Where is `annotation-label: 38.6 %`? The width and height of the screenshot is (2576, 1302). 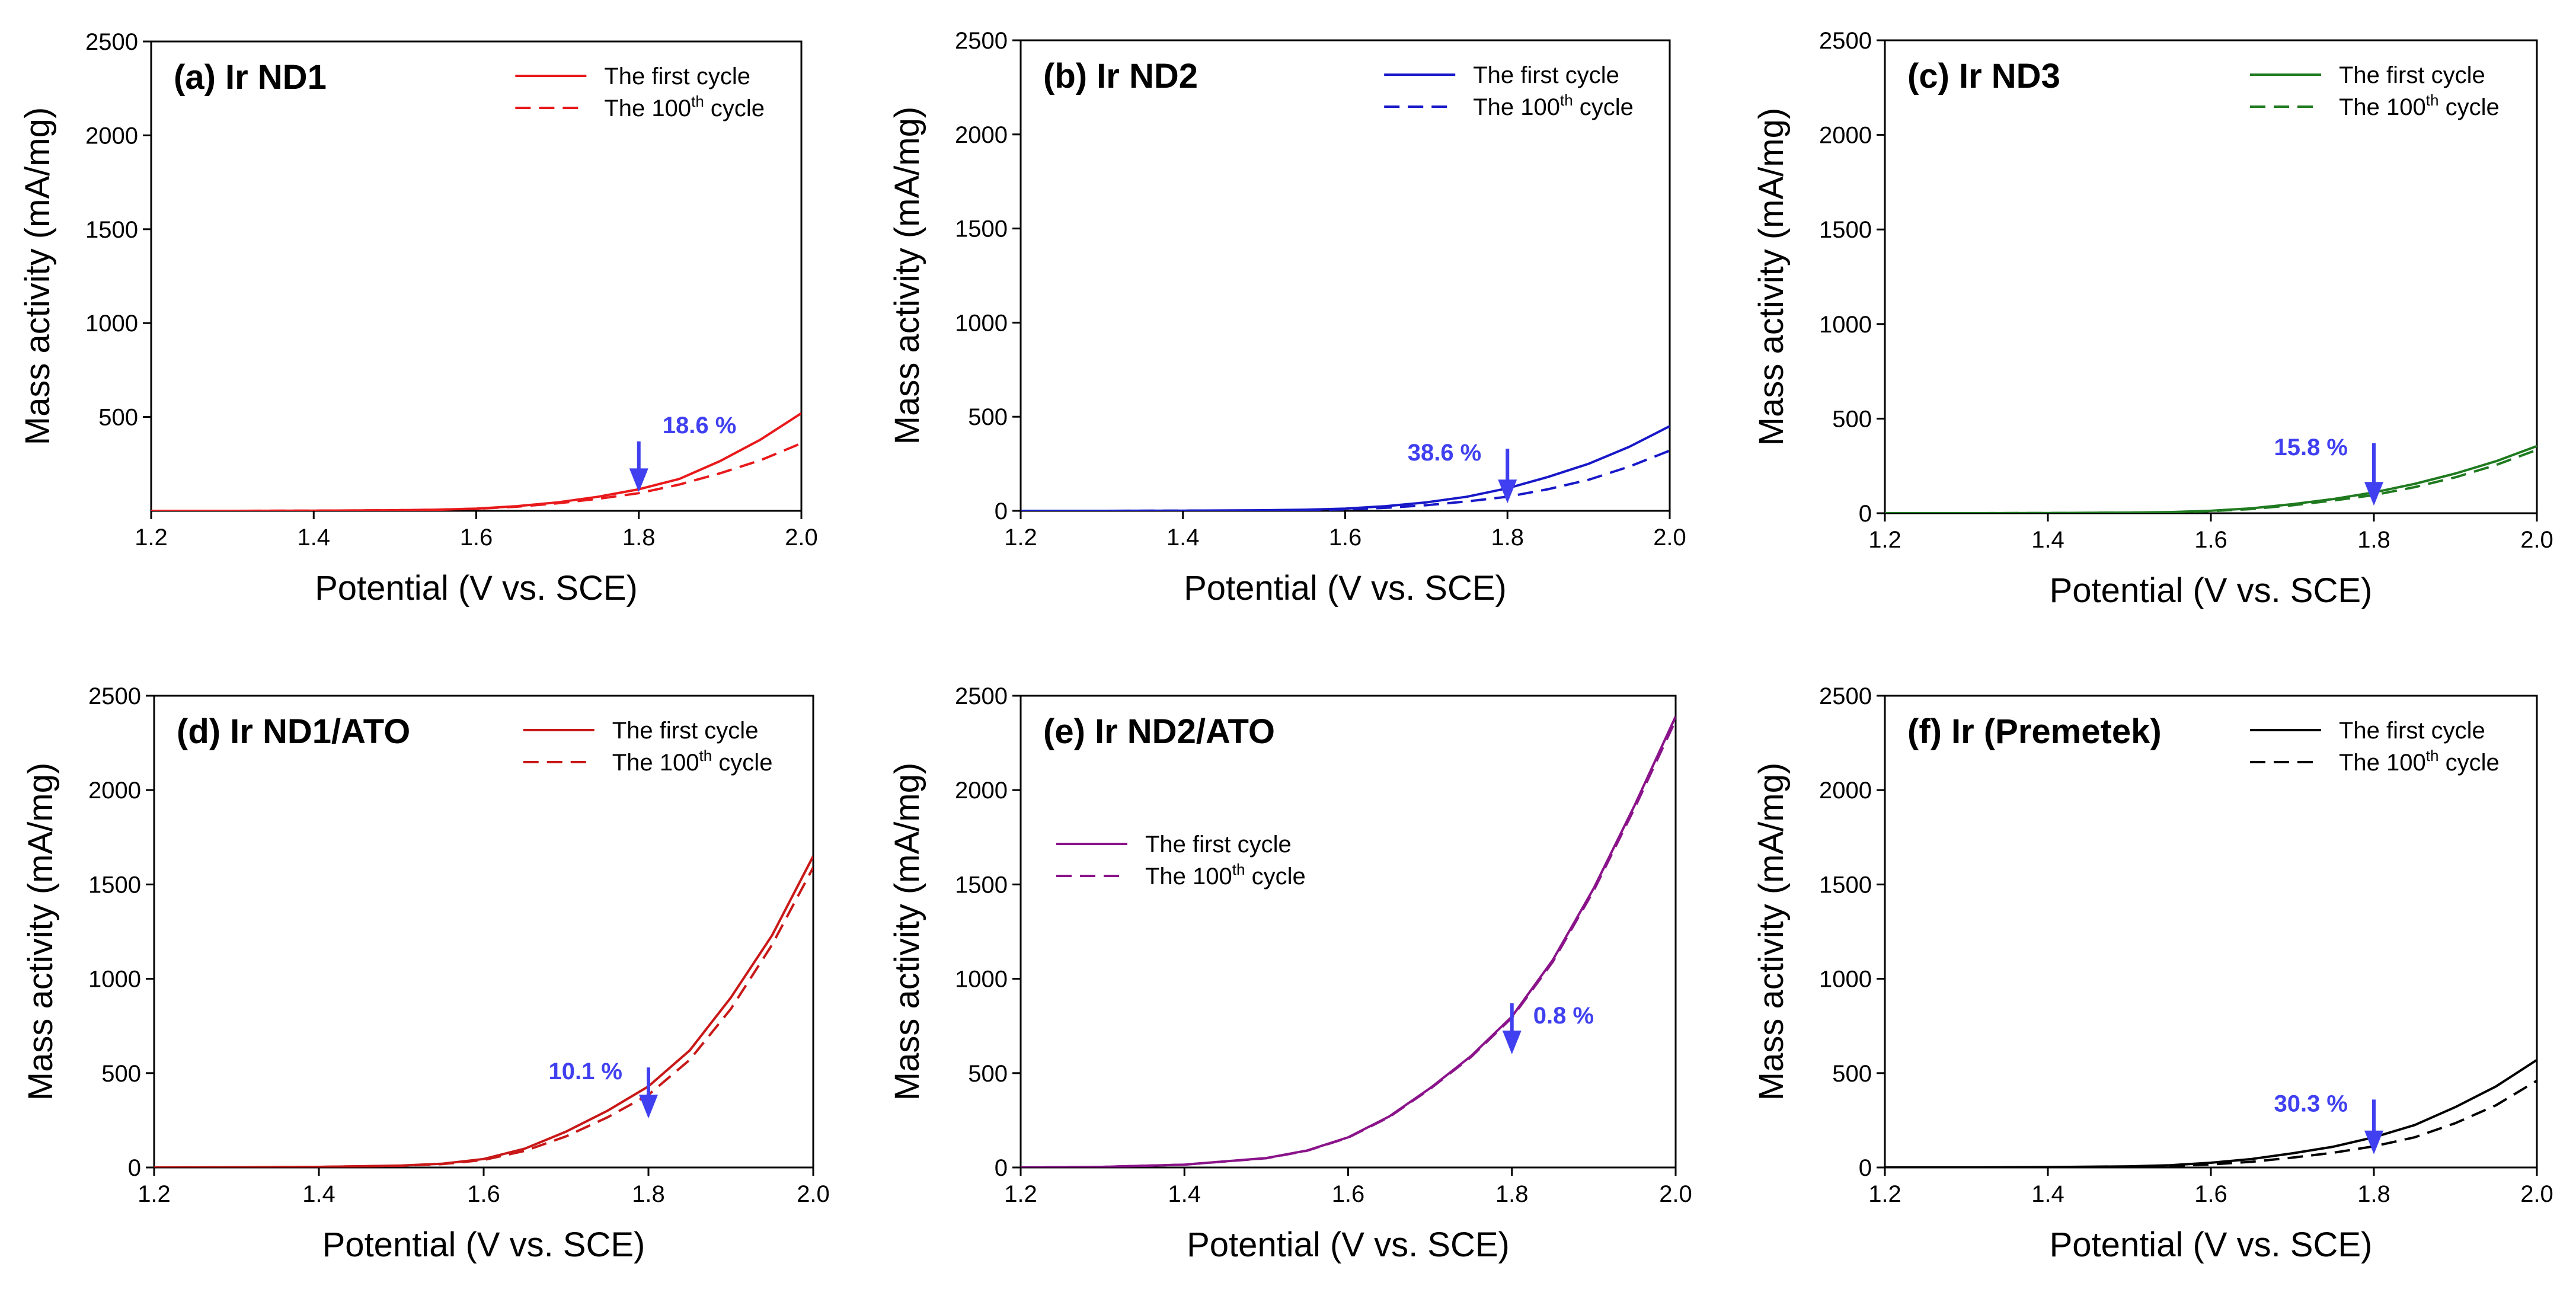 annotation-label: 38.6 % is located at coordinates (1445, 453).